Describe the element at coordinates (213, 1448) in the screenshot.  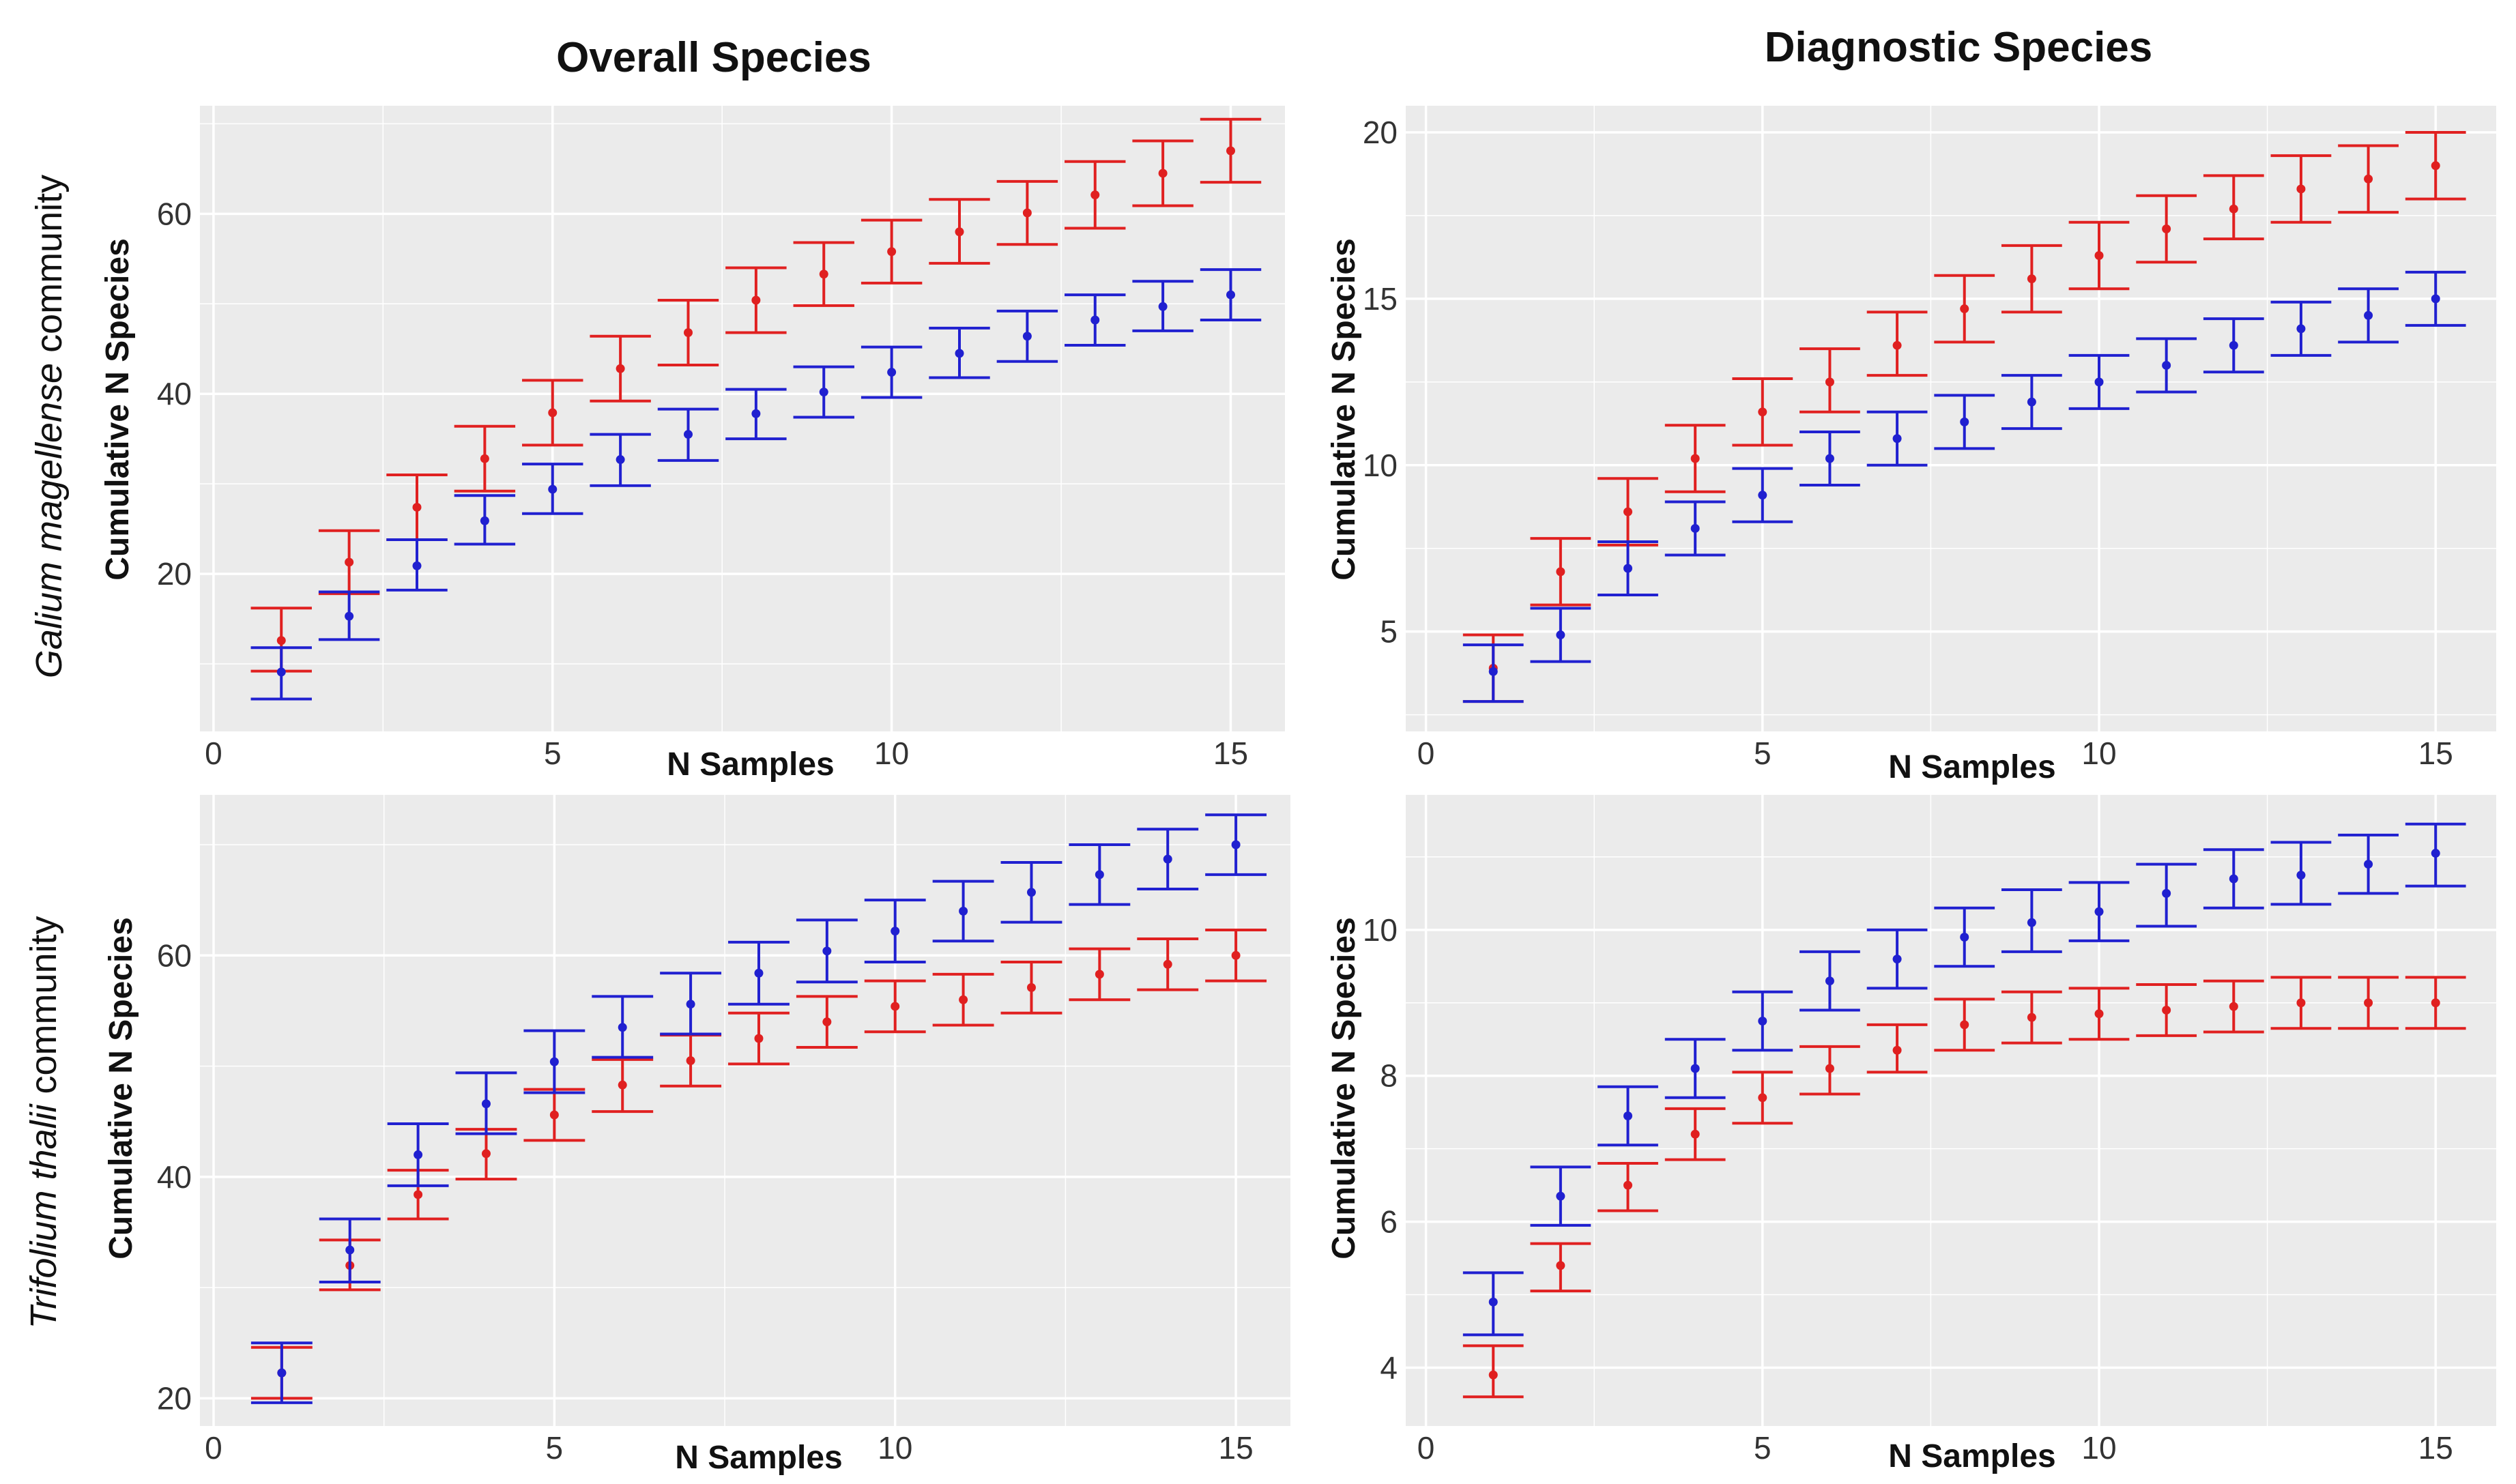
I see `x-tick-label: 0` at that location.